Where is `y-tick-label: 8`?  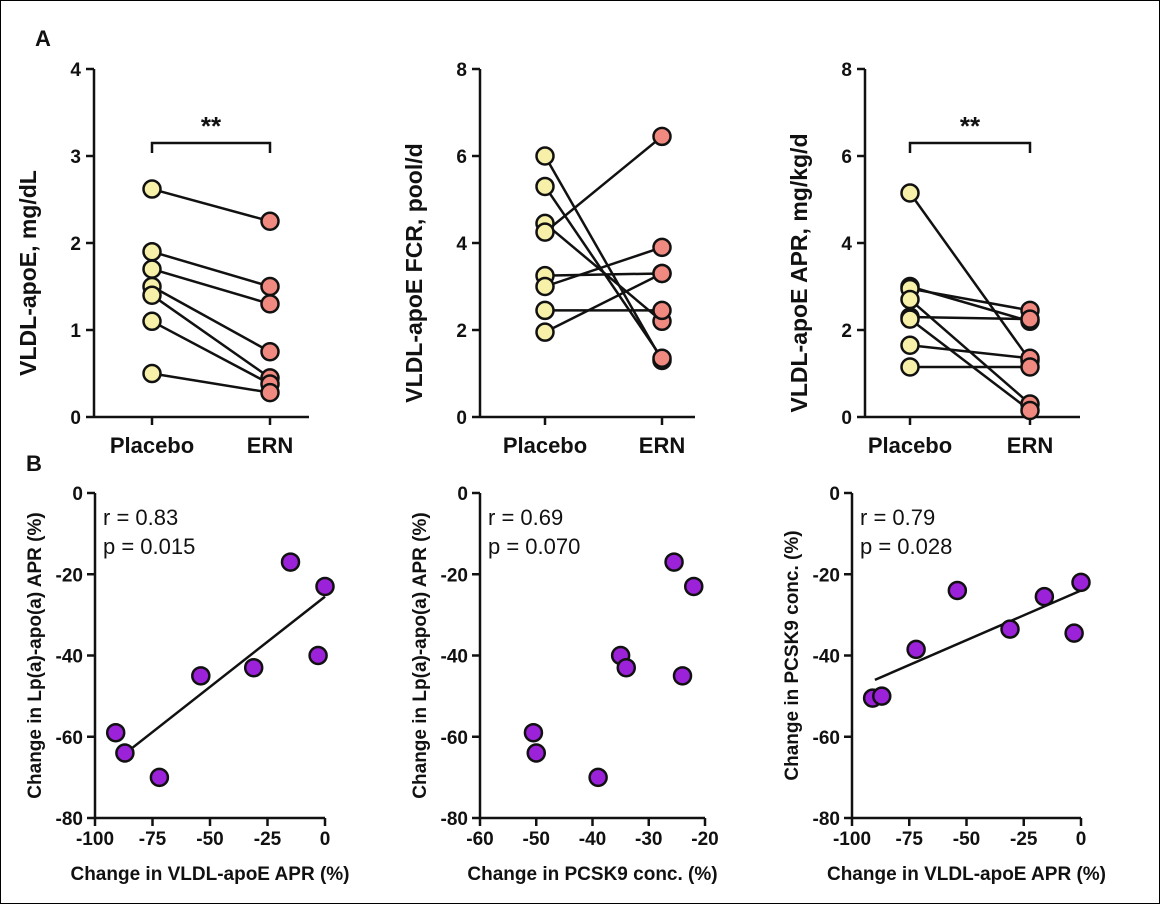 y-tick-label: 8 is located at coordinates (846, 70).